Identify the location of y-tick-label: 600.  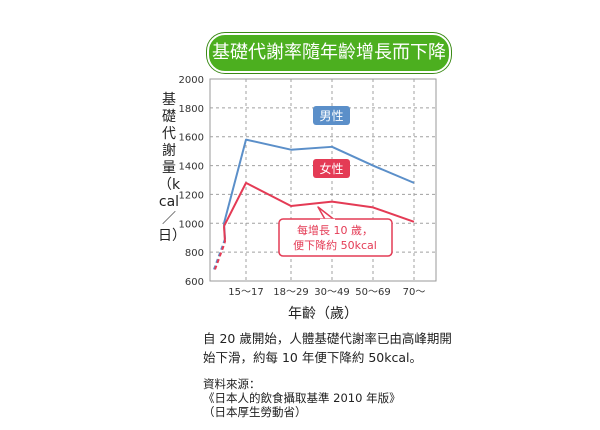
(194, 282).